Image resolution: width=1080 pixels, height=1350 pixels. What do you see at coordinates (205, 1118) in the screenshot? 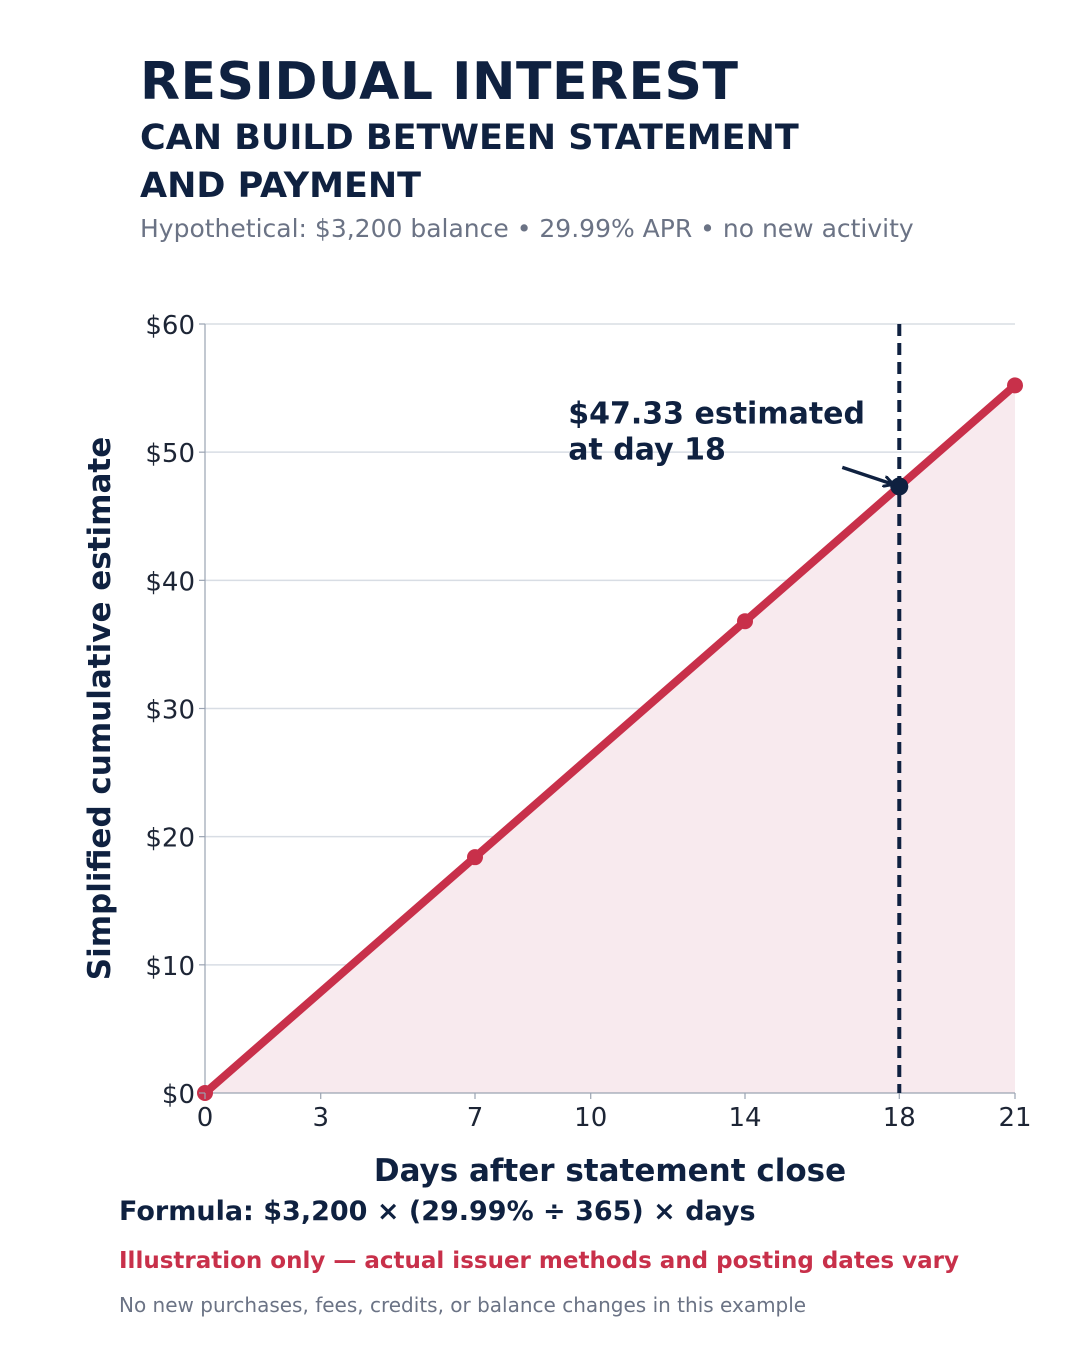
I see `x-tick-label: 0` at bounding box center [205, 1118].